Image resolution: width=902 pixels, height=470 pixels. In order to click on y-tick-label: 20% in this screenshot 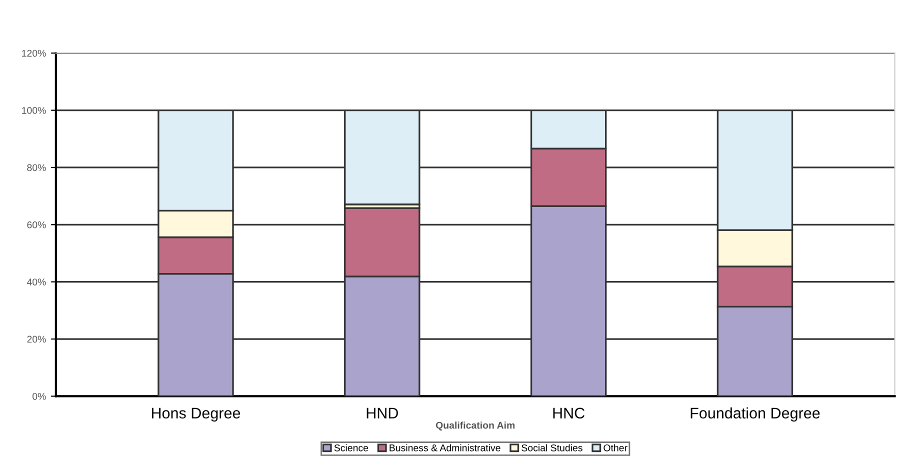, I will do `click(36, 339)`.